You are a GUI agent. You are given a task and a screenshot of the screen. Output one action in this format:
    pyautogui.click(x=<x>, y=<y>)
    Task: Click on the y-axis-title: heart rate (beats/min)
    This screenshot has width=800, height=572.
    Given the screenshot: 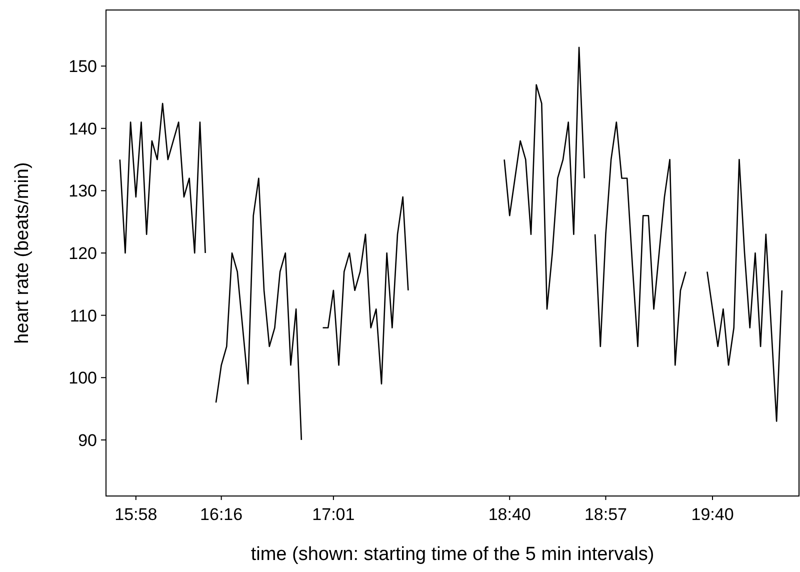 What is the action you would take?
    pyautogui.click(x=22, y=253)
    